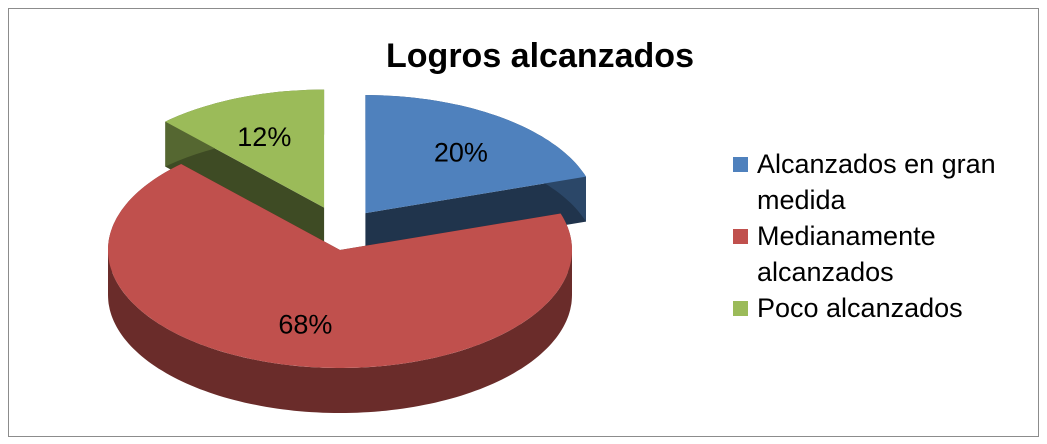 The height and width of the screenshot is (444, 1047). Describe the element at coordinates (461, 152) in the screenshot. I see `data-label: 20%` at that location.